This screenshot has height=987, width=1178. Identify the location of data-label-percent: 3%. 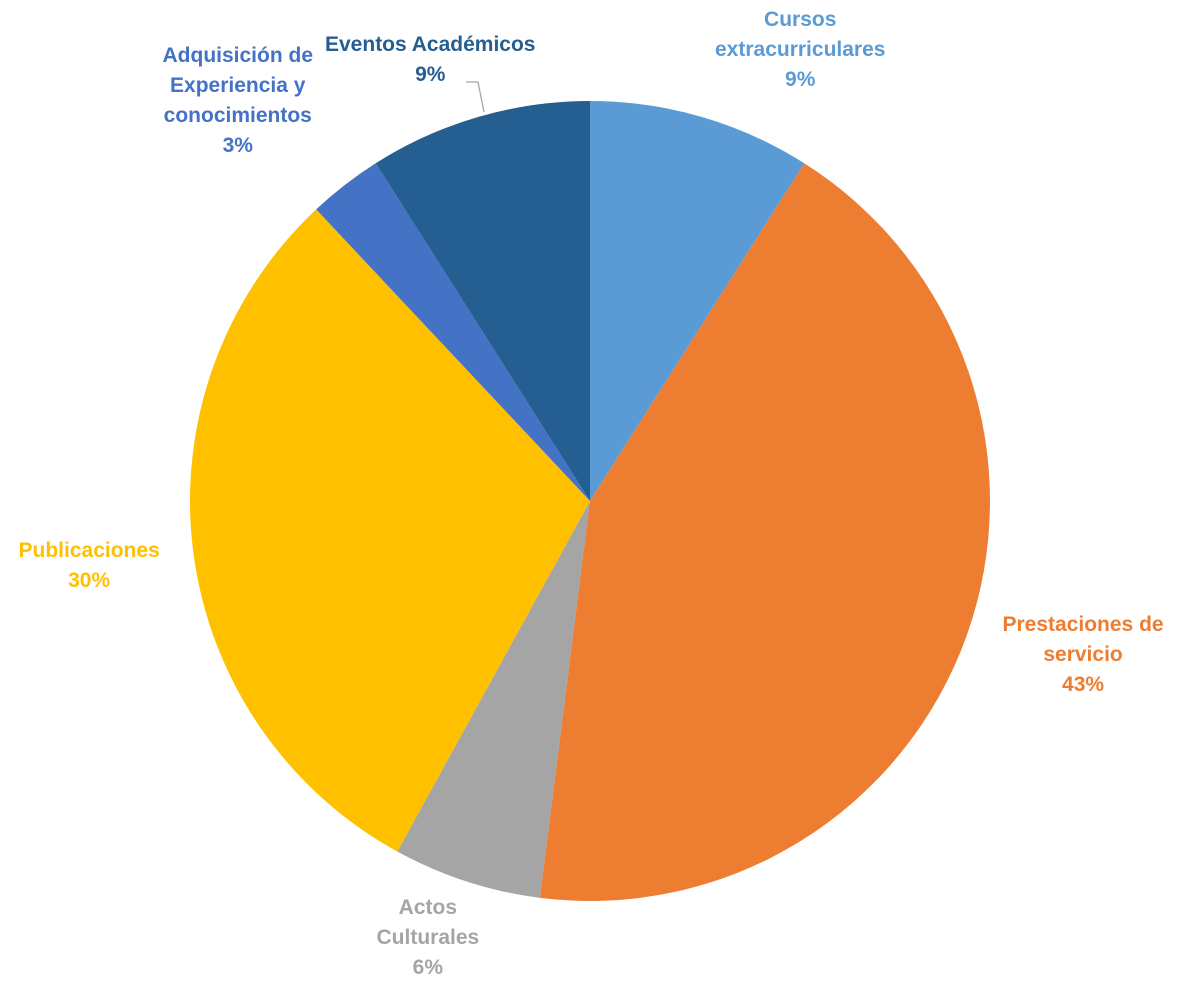
(237, 145).